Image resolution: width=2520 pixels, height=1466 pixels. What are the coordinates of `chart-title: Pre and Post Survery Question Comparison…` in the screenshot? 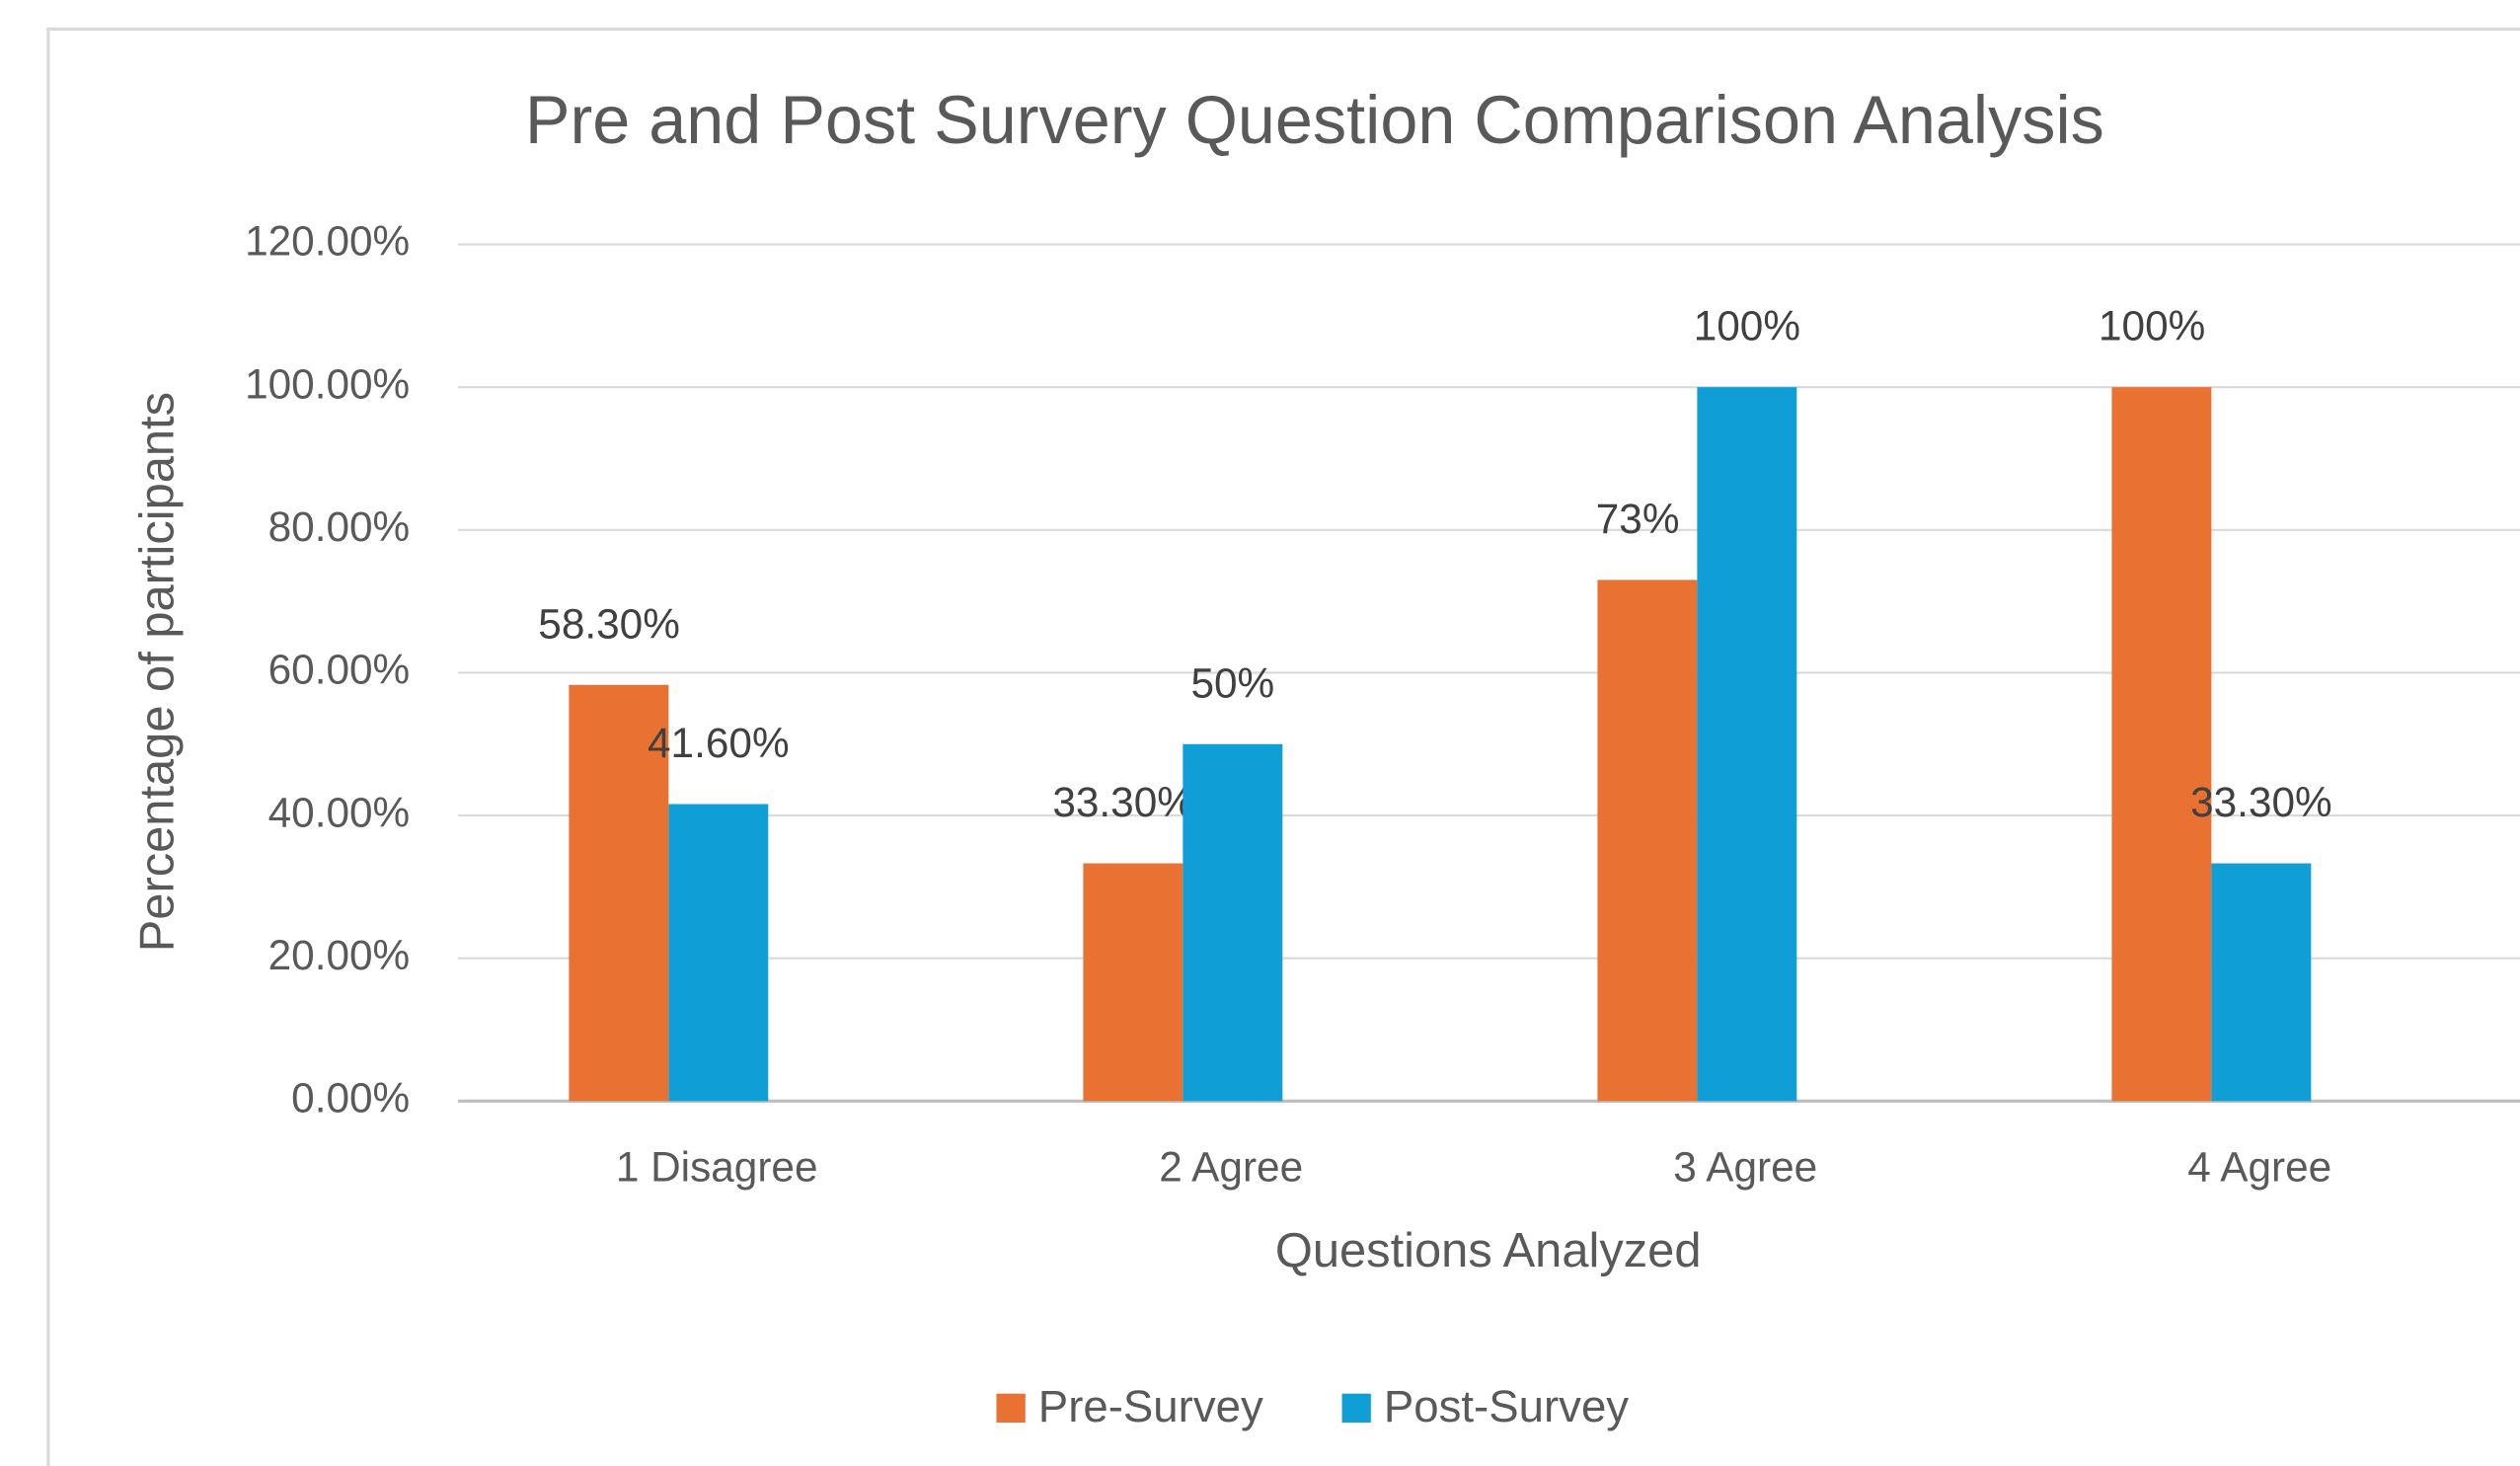 It's located at (1314, 120).